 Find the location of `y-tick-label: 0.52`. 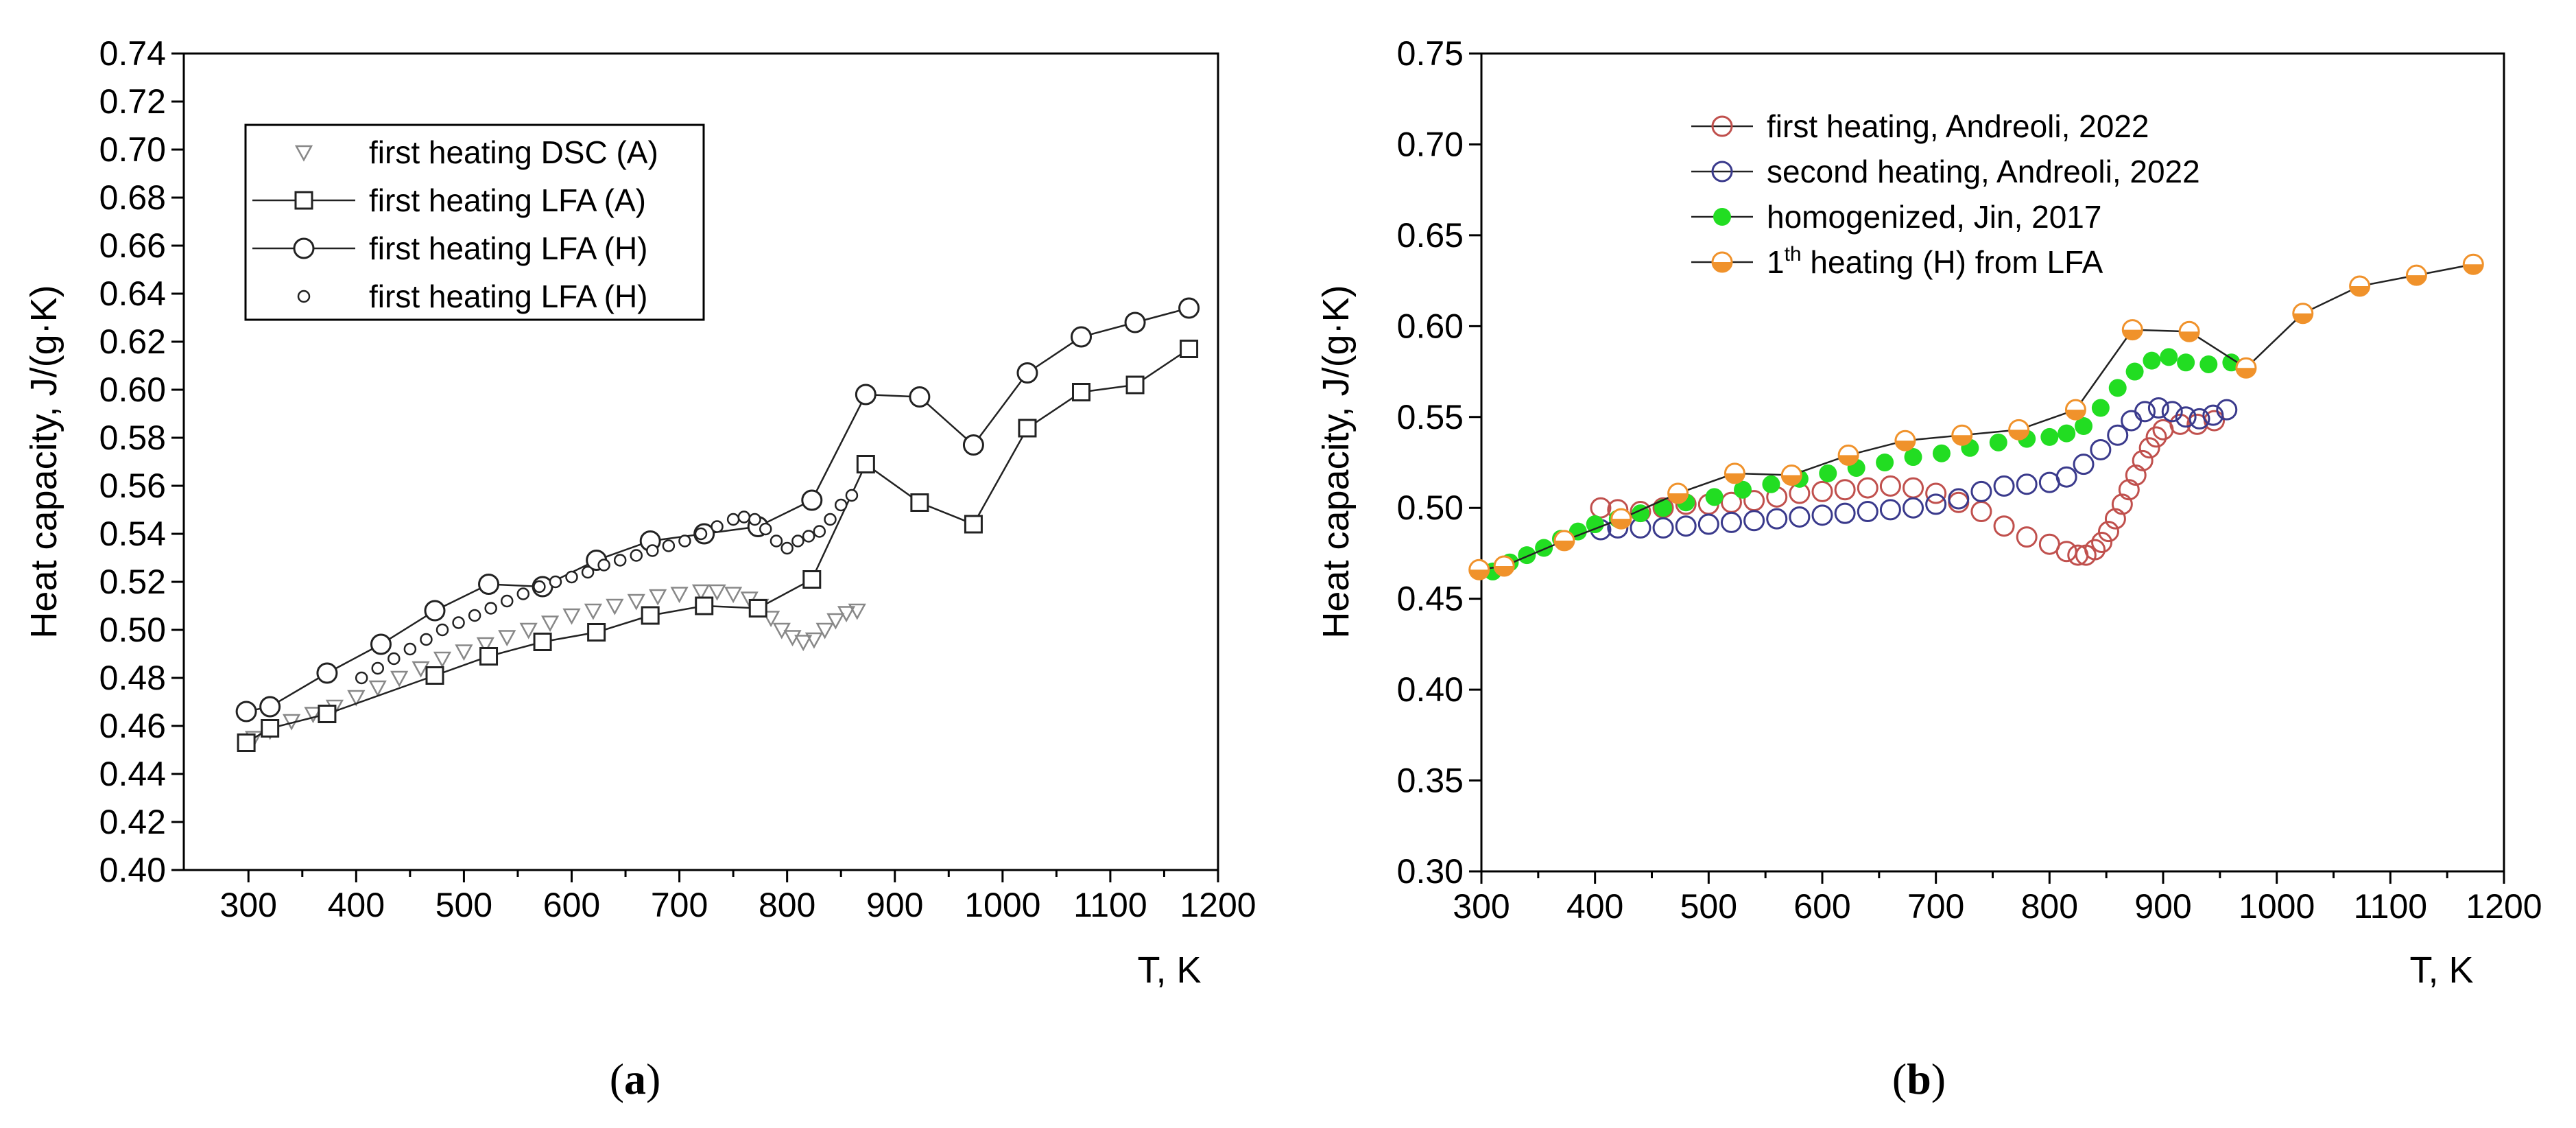

y-tick-label: 0.52 is located at coordinates (132, 582).